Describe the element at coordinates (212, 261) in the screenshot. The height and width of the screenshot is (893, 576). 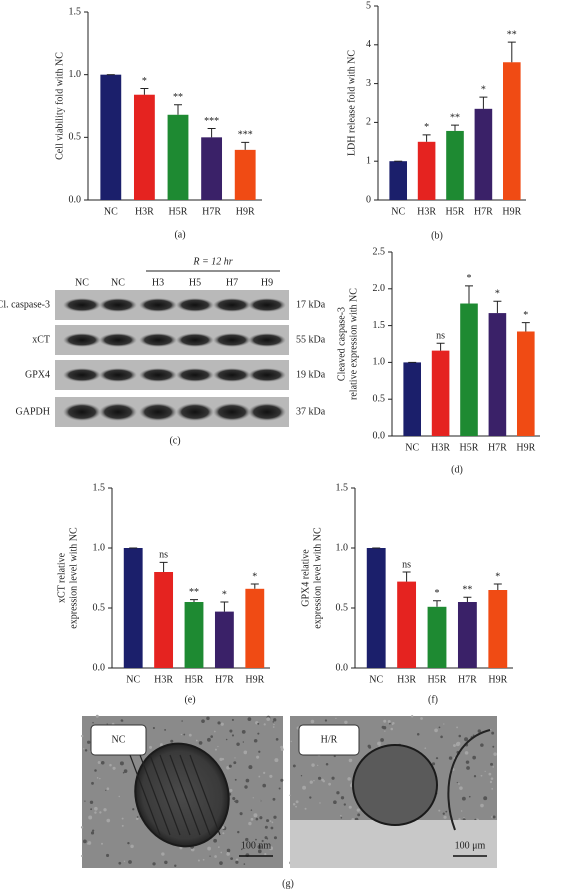
I see `condition-label: R = 12 hr` at that location.